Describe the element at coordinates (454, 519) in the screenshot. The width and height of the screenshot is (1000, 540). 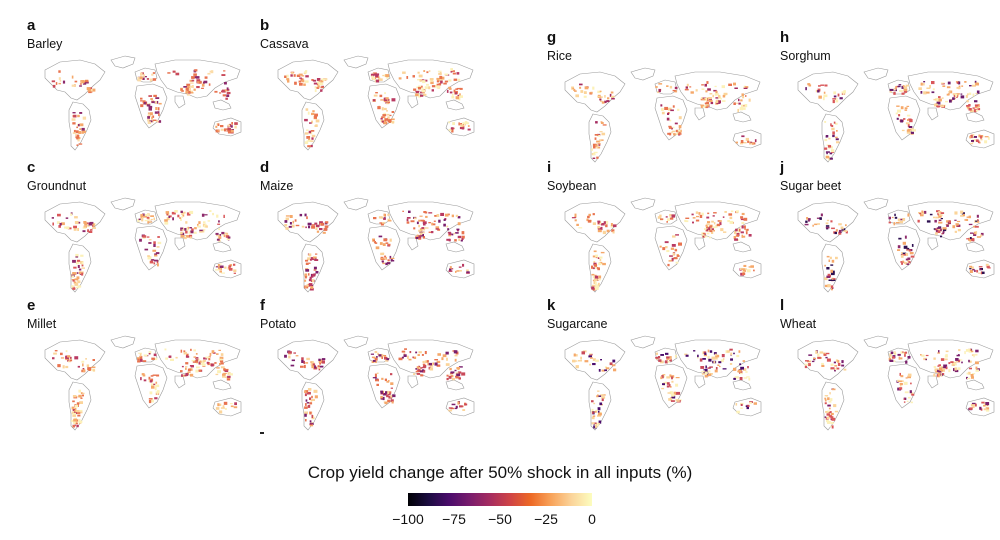
I see `colorbar-tick-label: −75` at that location.